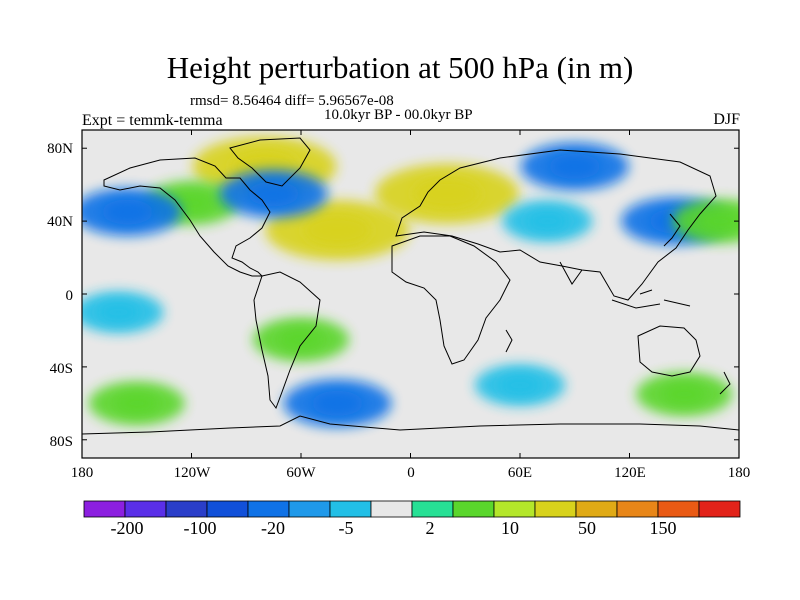 The width and height of the screenshot is (800, 600). What do you see at coordinates (520, 473) in the screenshot?
I see `x-tick-label: 60E` at bounding box center [520, 473].